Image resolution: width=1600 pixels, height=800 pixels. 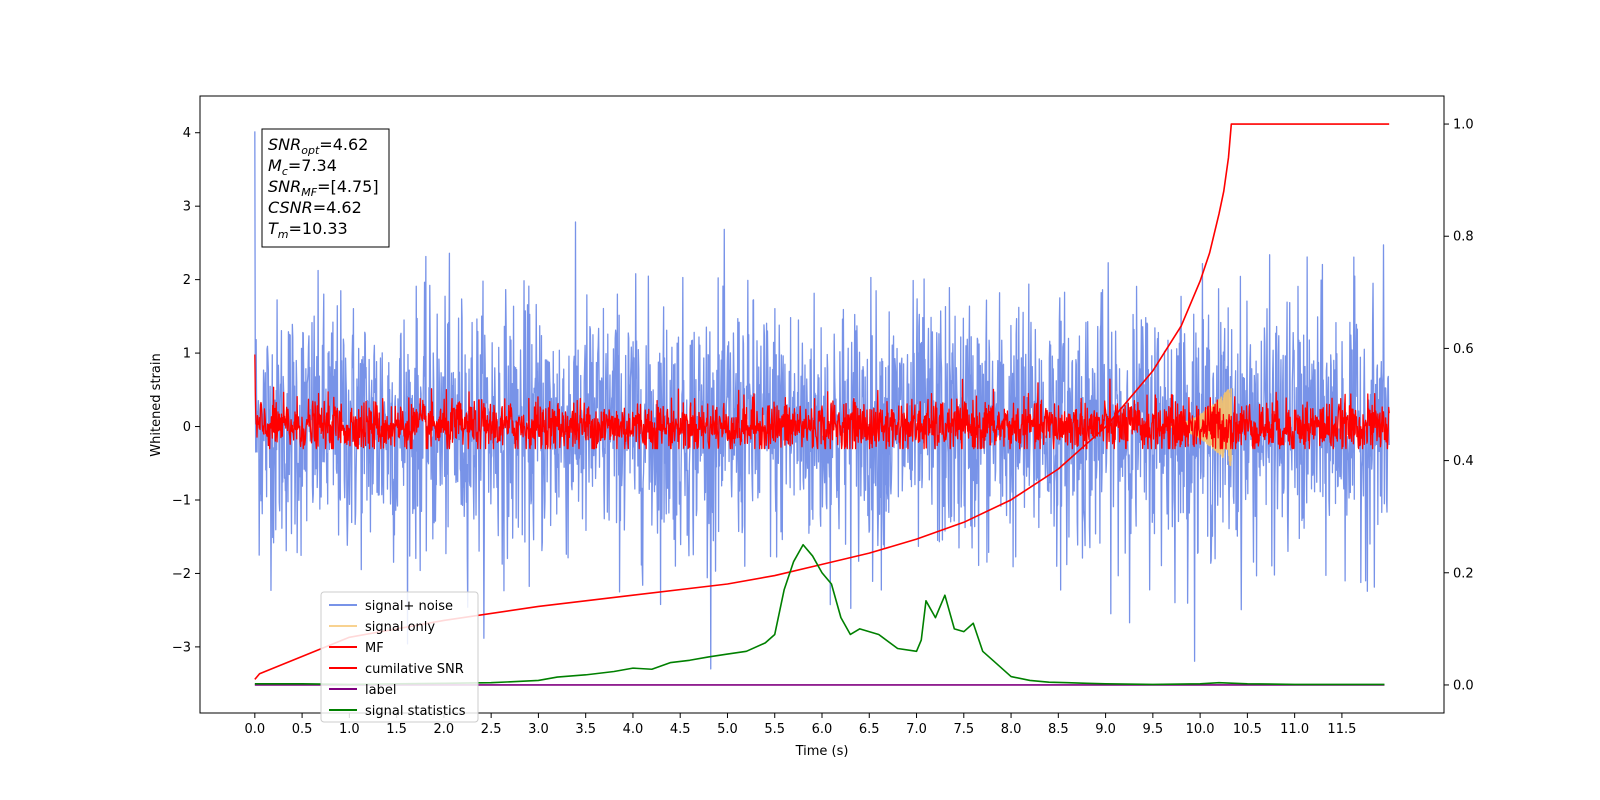 What do you see at coordinates (396, 729) in the screenshot?
I see `x-tick-label: 1.5` at bounding box center [396, 729].